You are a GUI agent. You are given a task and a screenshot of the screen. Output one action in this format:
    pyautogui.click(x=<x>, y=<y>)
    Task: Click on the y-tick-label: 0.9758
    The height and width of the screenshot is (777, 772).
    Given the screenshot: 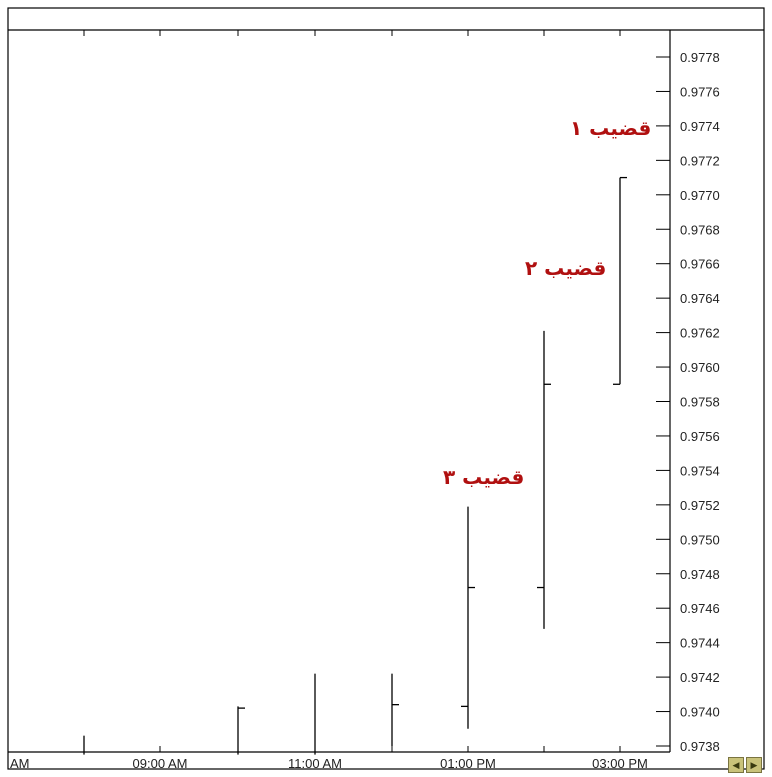 What is the action you would take?
    pyautogui.click(x=700, y=402)
    